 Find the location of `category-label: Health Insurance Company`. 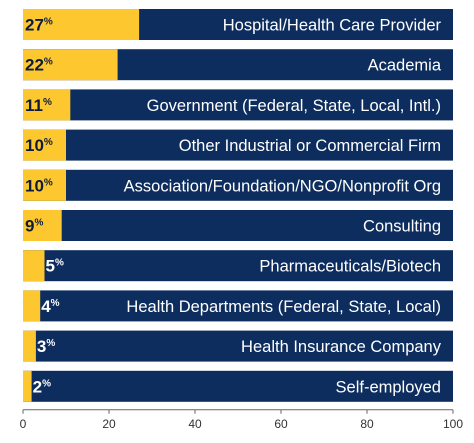

category-label: Health Insurance Company is located at coordinates (341, 347).